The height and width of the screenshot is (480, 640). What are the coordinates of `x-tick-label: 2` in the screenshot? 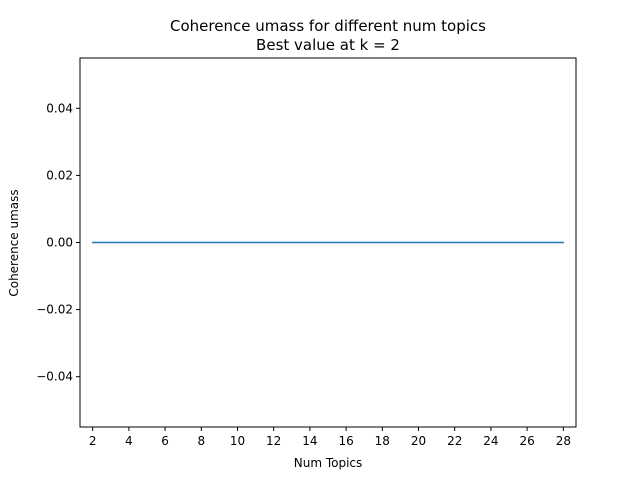 It's located at (93, 441).